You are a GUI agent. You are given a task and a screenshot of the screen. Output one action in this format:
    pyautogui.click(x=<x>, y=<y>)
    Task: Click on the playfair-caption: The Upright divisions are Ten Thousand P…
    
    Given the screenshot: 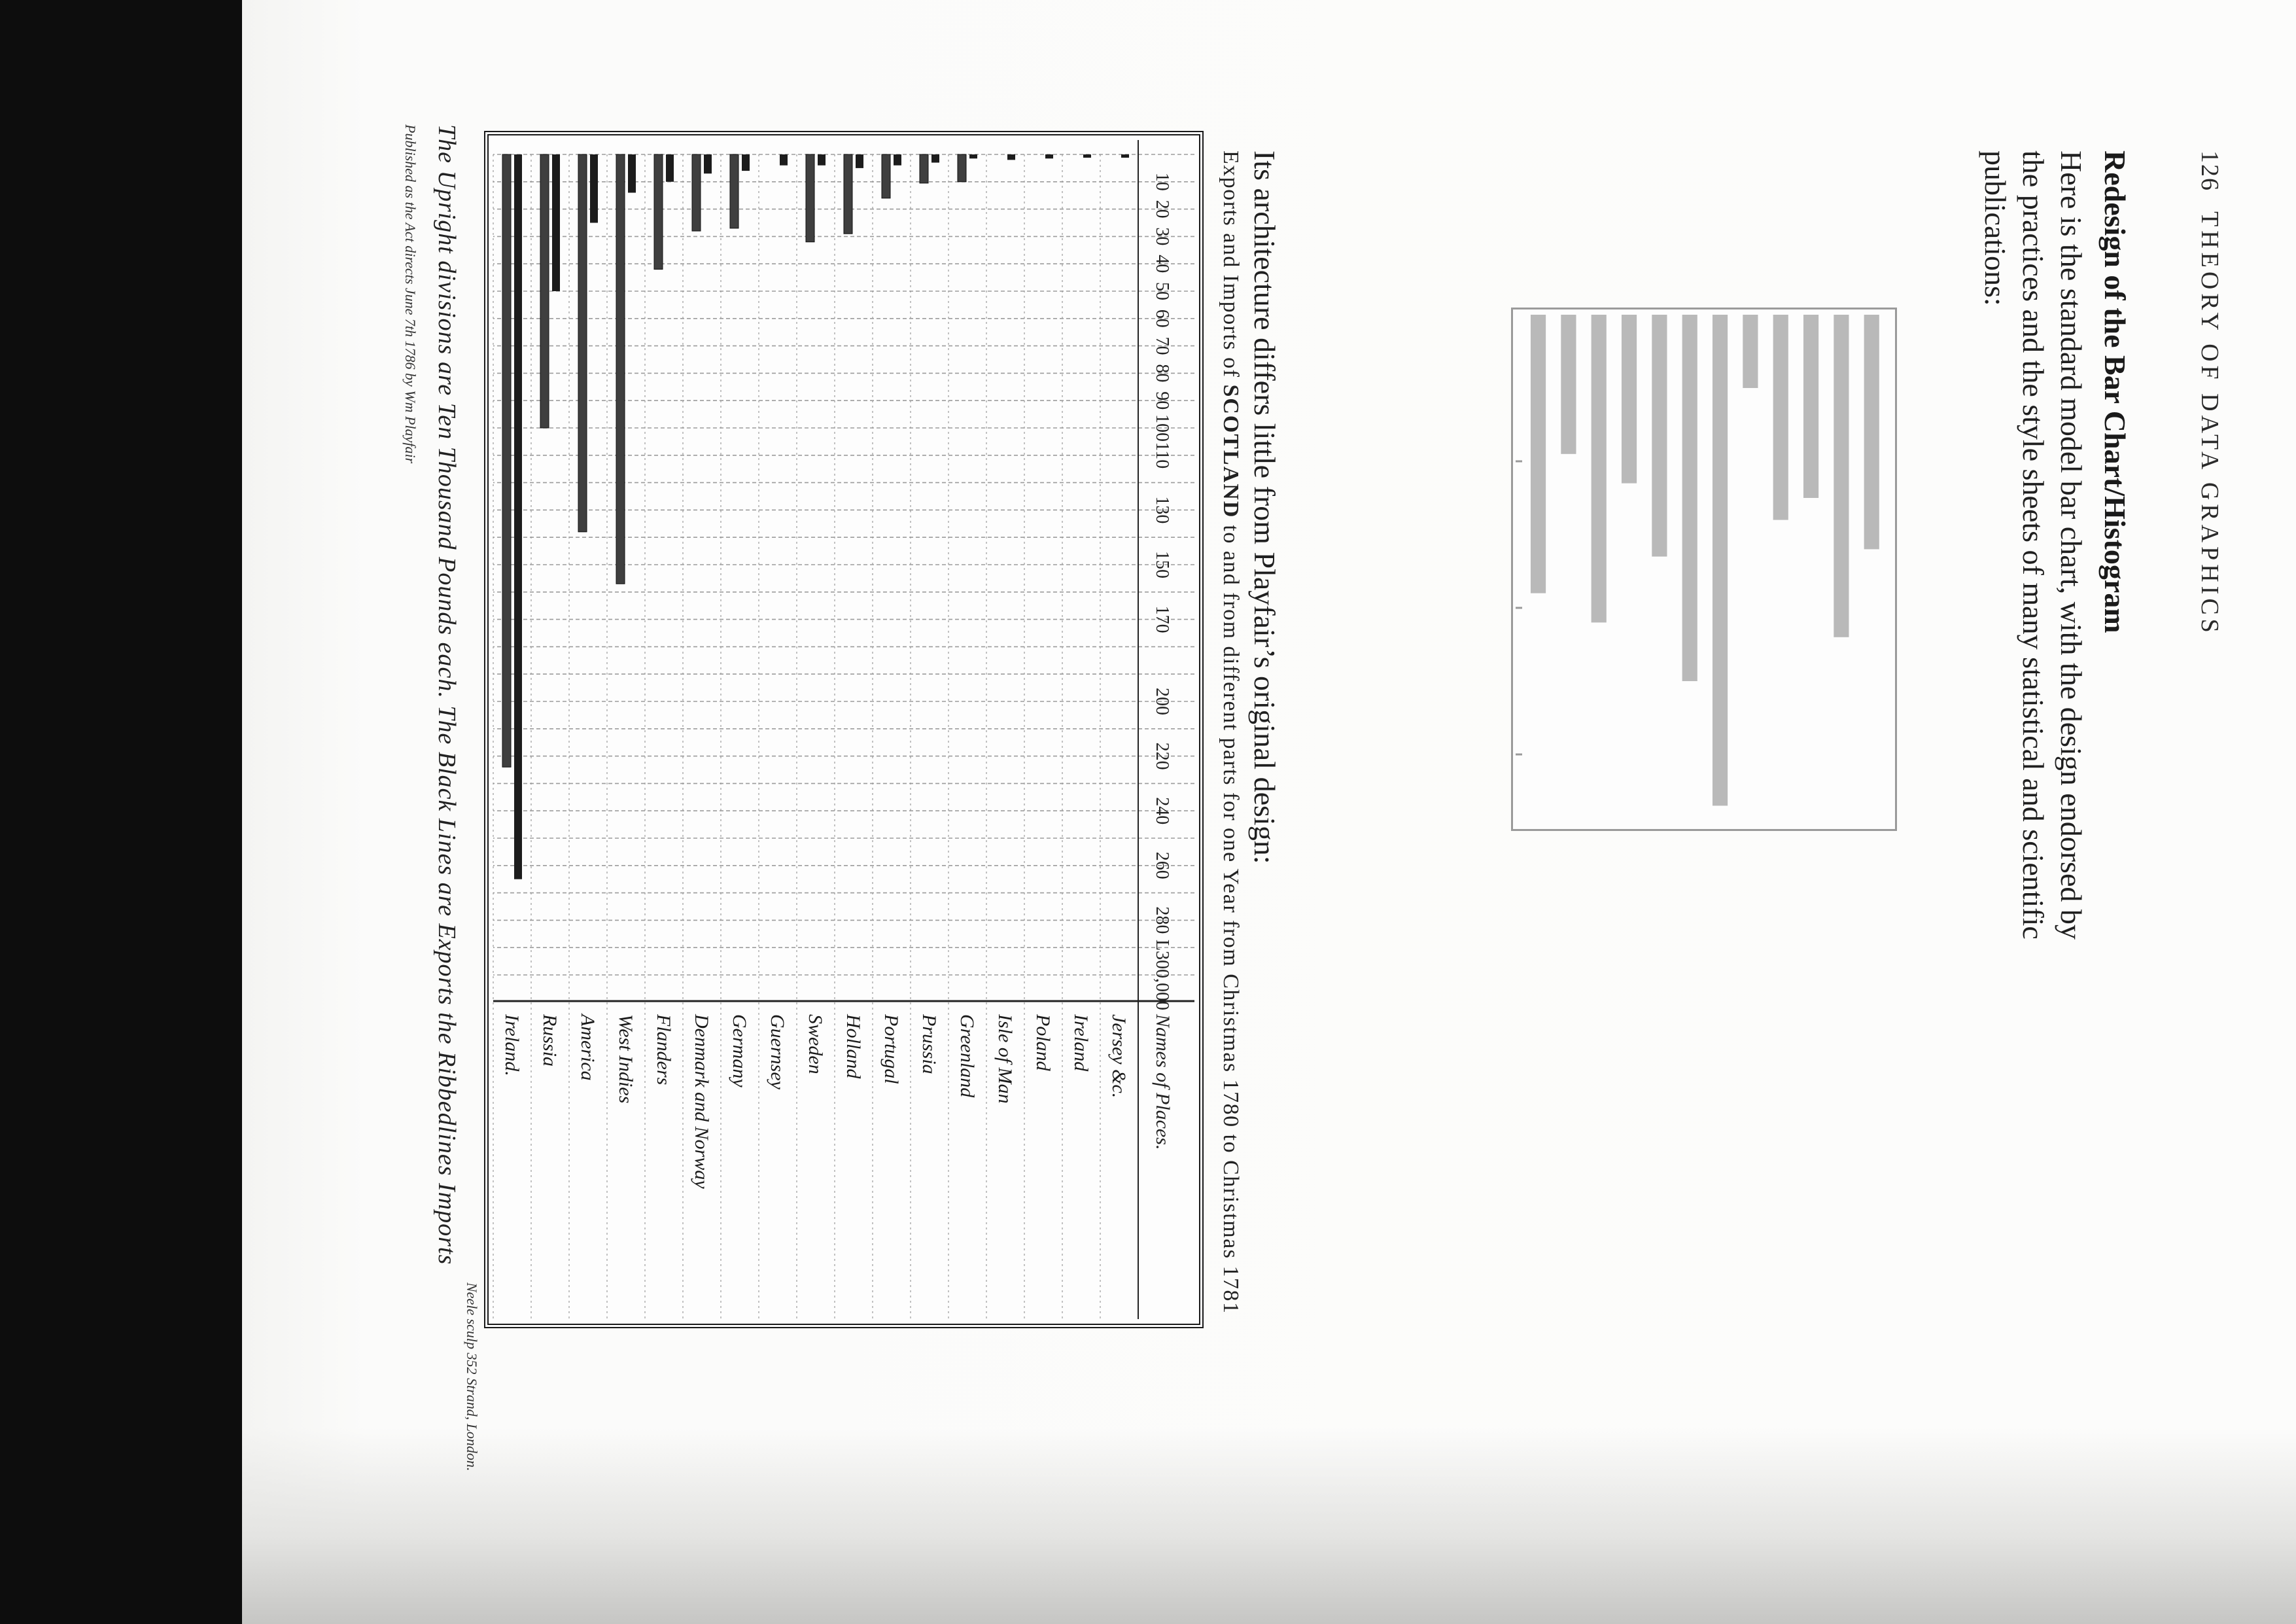 What is the action you would take?
    pyautogui.click(x=447, y=694)
    